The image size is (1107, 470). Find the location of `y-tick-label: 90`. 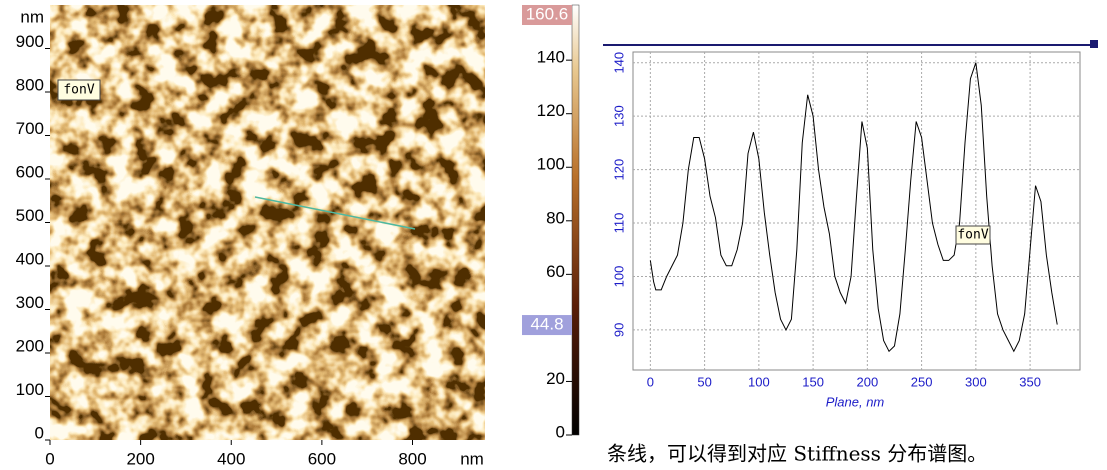

y-tick-label: 90 is located at coordinates (618, 330).